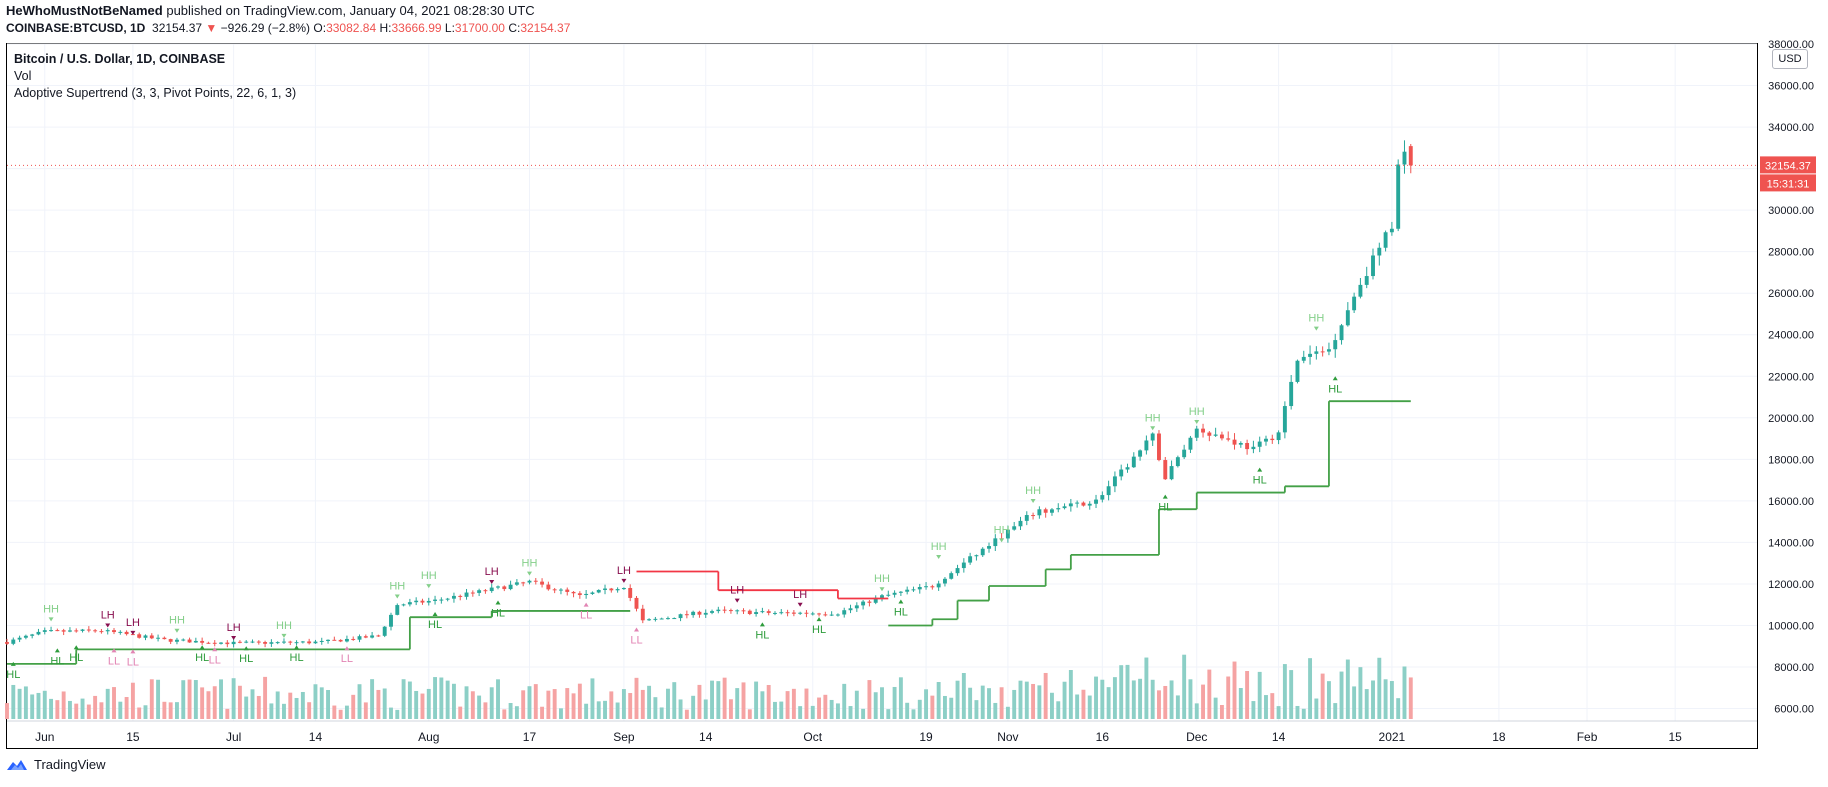  What do you see at coordinates (1791, 626) in the screenshot?
I see `y-tick-label: 10000.00` at bounding box center [1791, 626].